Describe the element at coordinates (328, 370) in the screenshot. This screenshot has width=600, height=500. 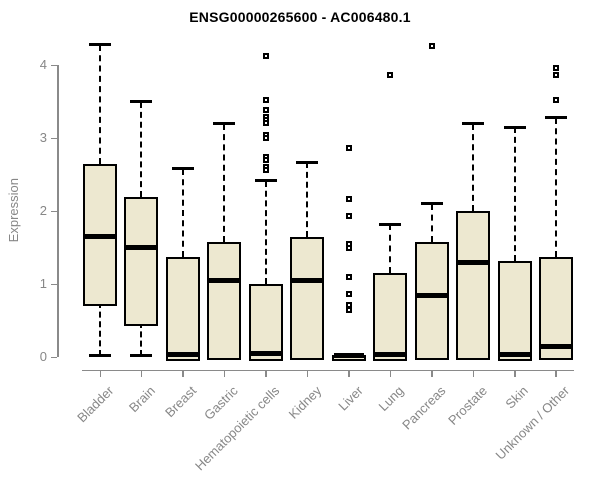
I see `x-axis-line` at that location.